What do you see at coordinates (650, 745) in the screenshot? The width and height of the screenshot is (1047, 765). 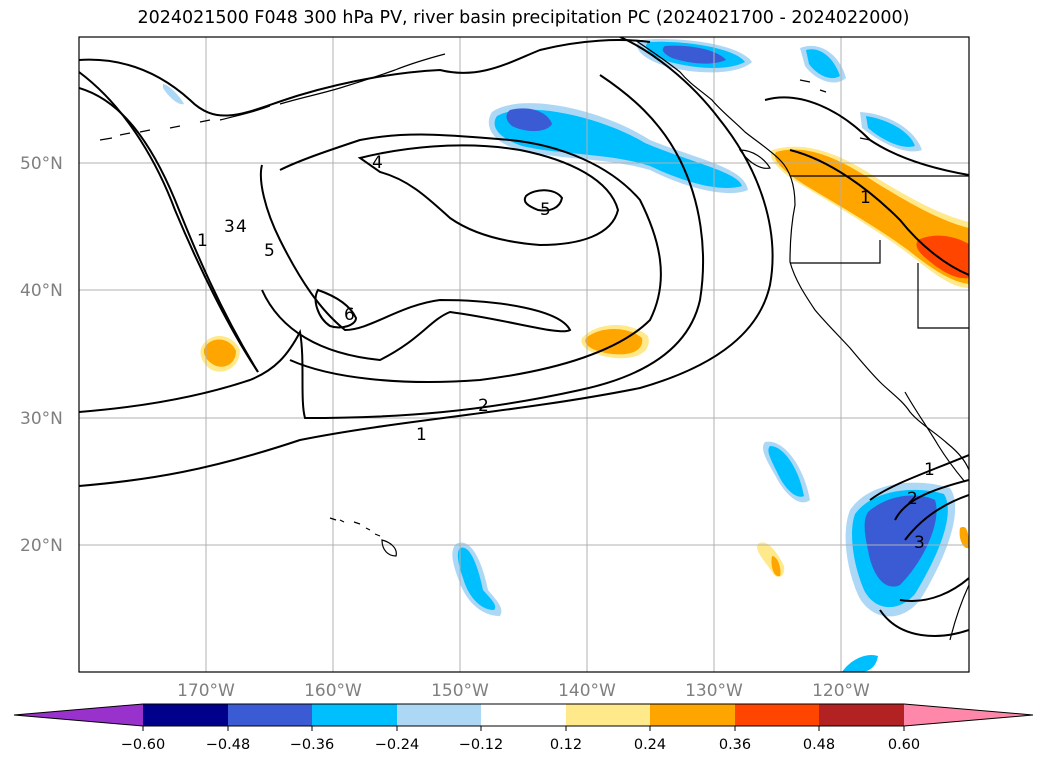 I see `colorbar-tick-7: 0.24` at bounding box center [650, 745].